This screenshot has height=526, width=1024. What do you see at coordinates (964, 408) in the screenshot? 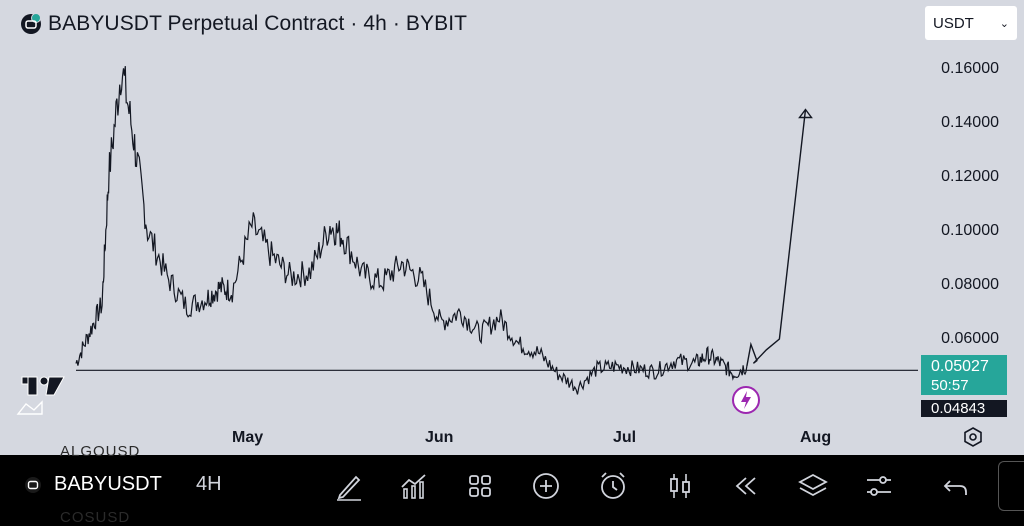
I see `horizontal-line-price-tag: 0.04843` at bounding box center [964, 408].